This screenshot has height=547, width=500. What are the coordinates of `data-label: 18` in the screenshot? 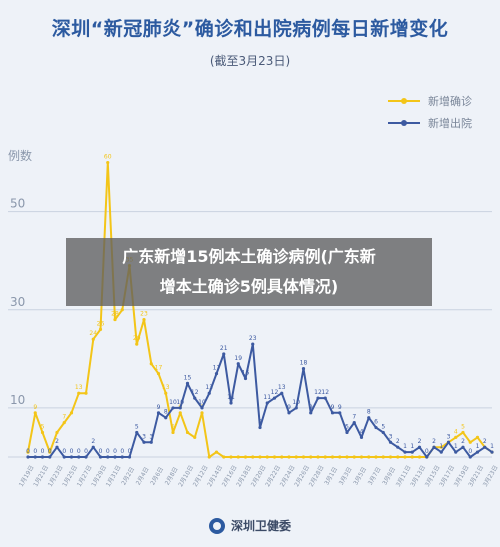 It's located at (304, 363).